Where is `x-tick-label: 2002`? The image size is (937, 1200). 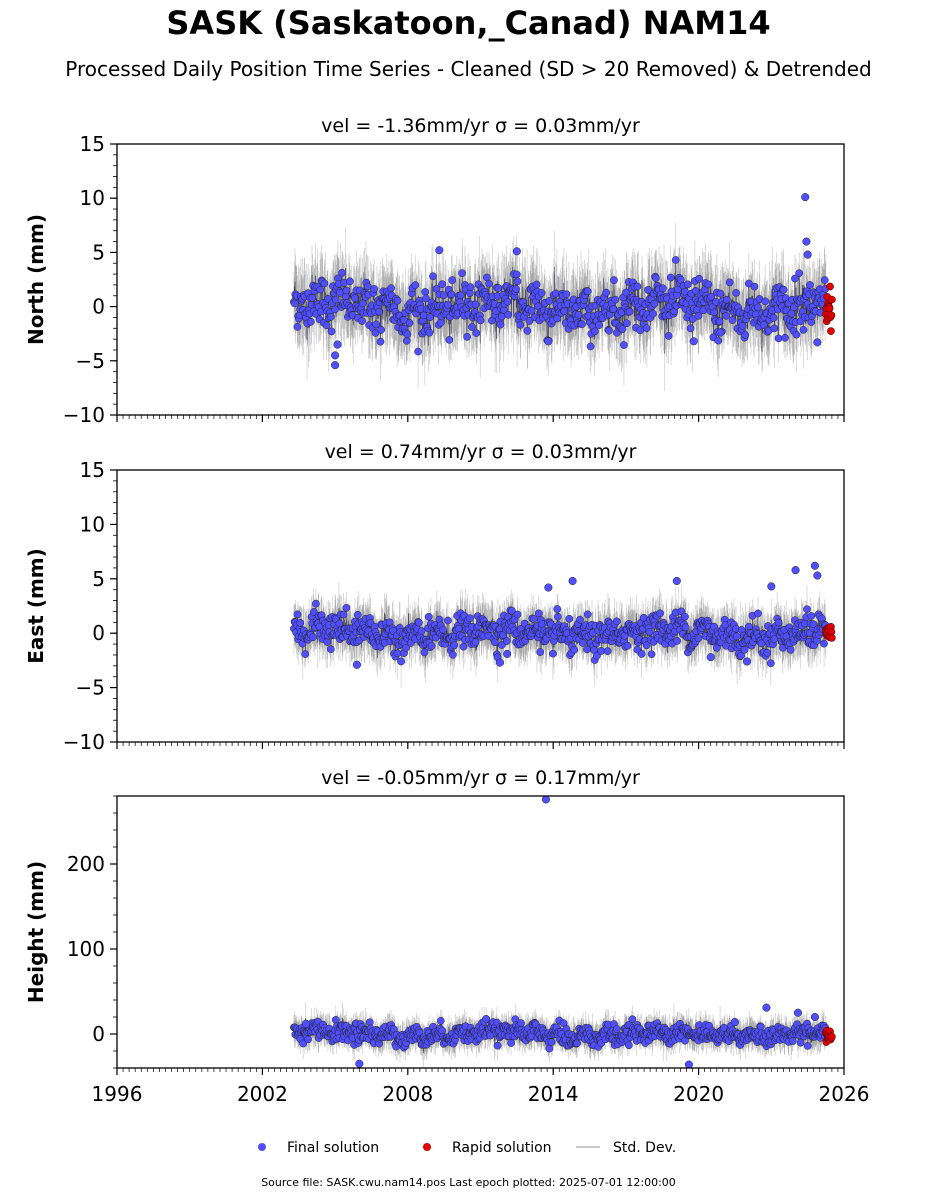
x-tick-label: 2002 is located at coordinates (262, 1094).